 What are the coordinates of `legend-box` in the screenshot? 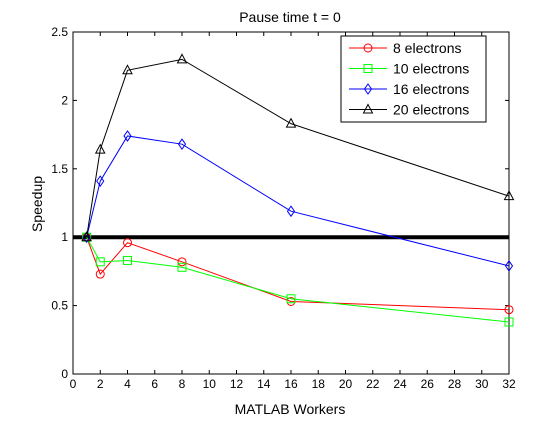 It's located at (413, 79).